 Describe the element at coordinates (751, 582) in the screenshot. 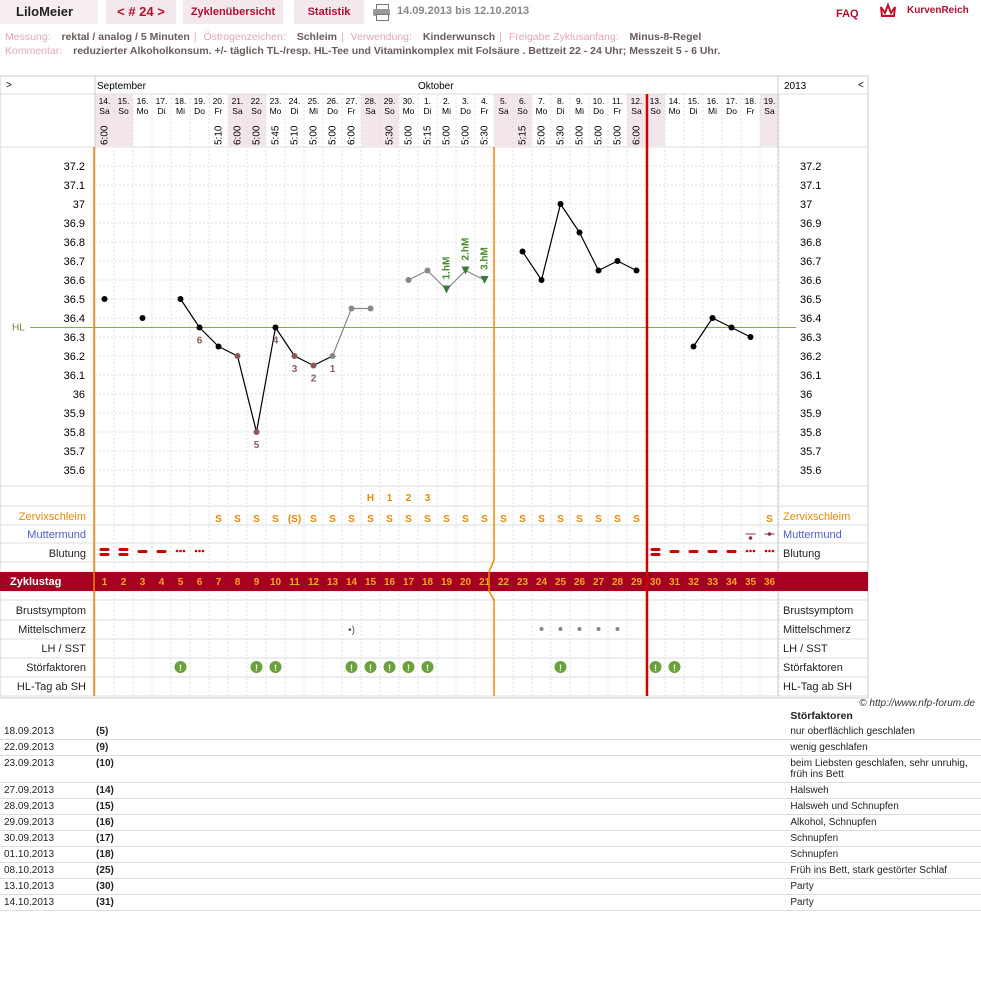

I see `cycle-day-number: 35` at that location.